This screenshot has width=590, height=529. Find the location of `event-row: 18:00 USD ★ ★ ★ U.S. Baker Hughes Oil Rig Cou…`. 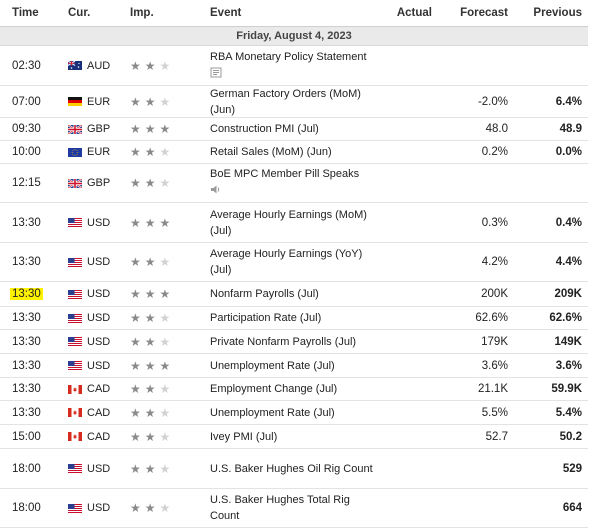

event-row: 18:00 USD ★ ★ ★ U.S. Baker Hughes Oil Rig Cou… is located at coordinates (294, 469).